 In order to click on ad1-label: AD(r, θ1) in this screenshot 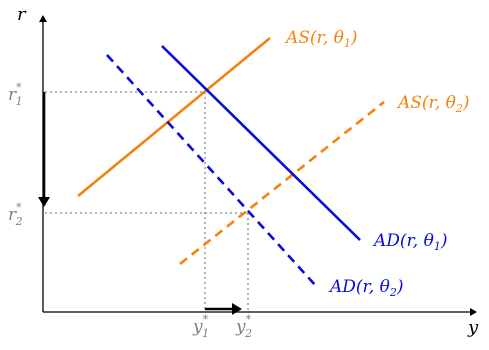, I will do `click(409, 242)`.